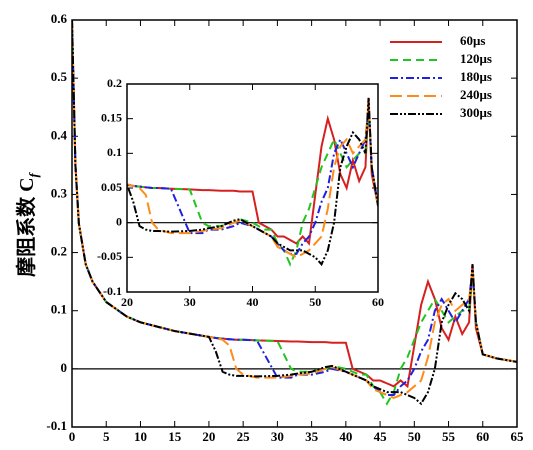 The image size is (533, 450). Describe the element at coordinates (59, 76) in the screenshot. I see `y-tick-label: 0.5` at that location.